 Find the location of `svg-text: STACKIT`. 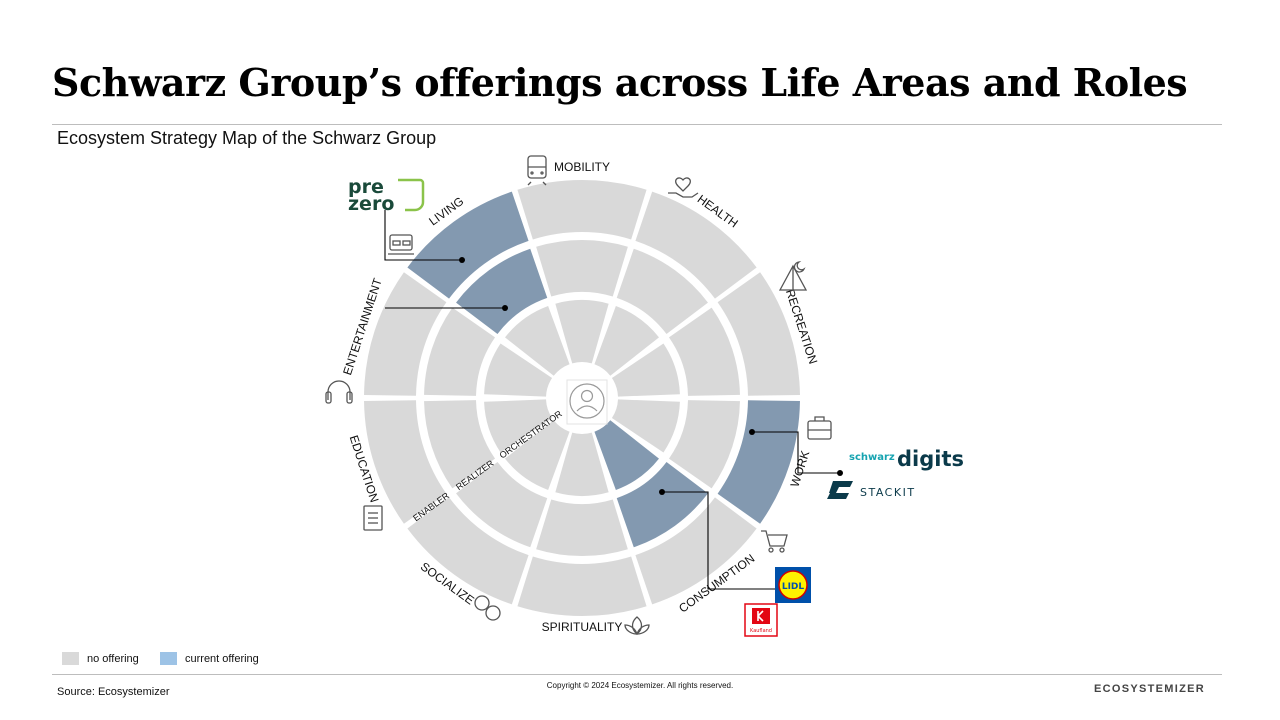

svg-text: STACKIT is located at coordinates (888, 492).